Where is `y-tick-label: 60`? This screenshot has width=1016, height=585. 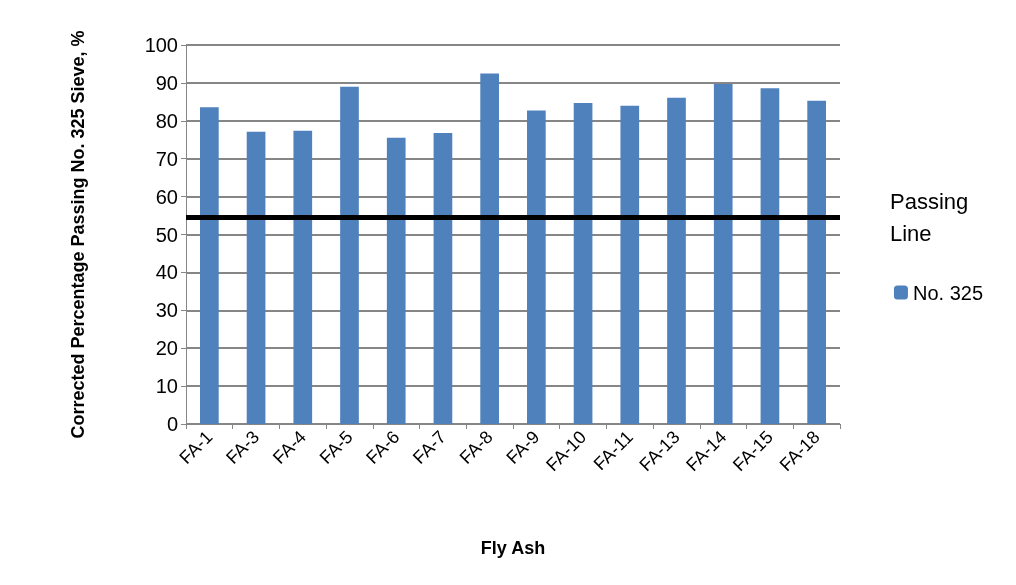 y-tick-label: 60 is located at coordinates (166, 196).